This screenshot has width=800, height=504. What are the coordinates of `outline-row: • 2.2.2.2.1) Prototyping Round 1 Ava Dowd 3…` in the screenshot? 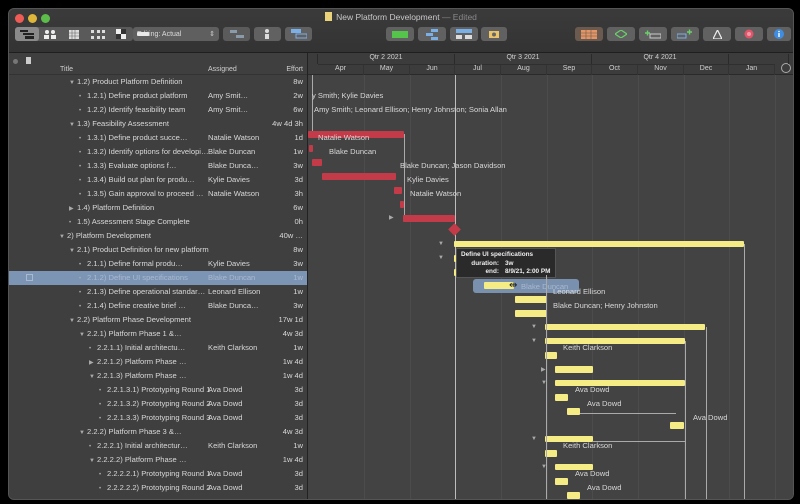 It's located at (158, 474).